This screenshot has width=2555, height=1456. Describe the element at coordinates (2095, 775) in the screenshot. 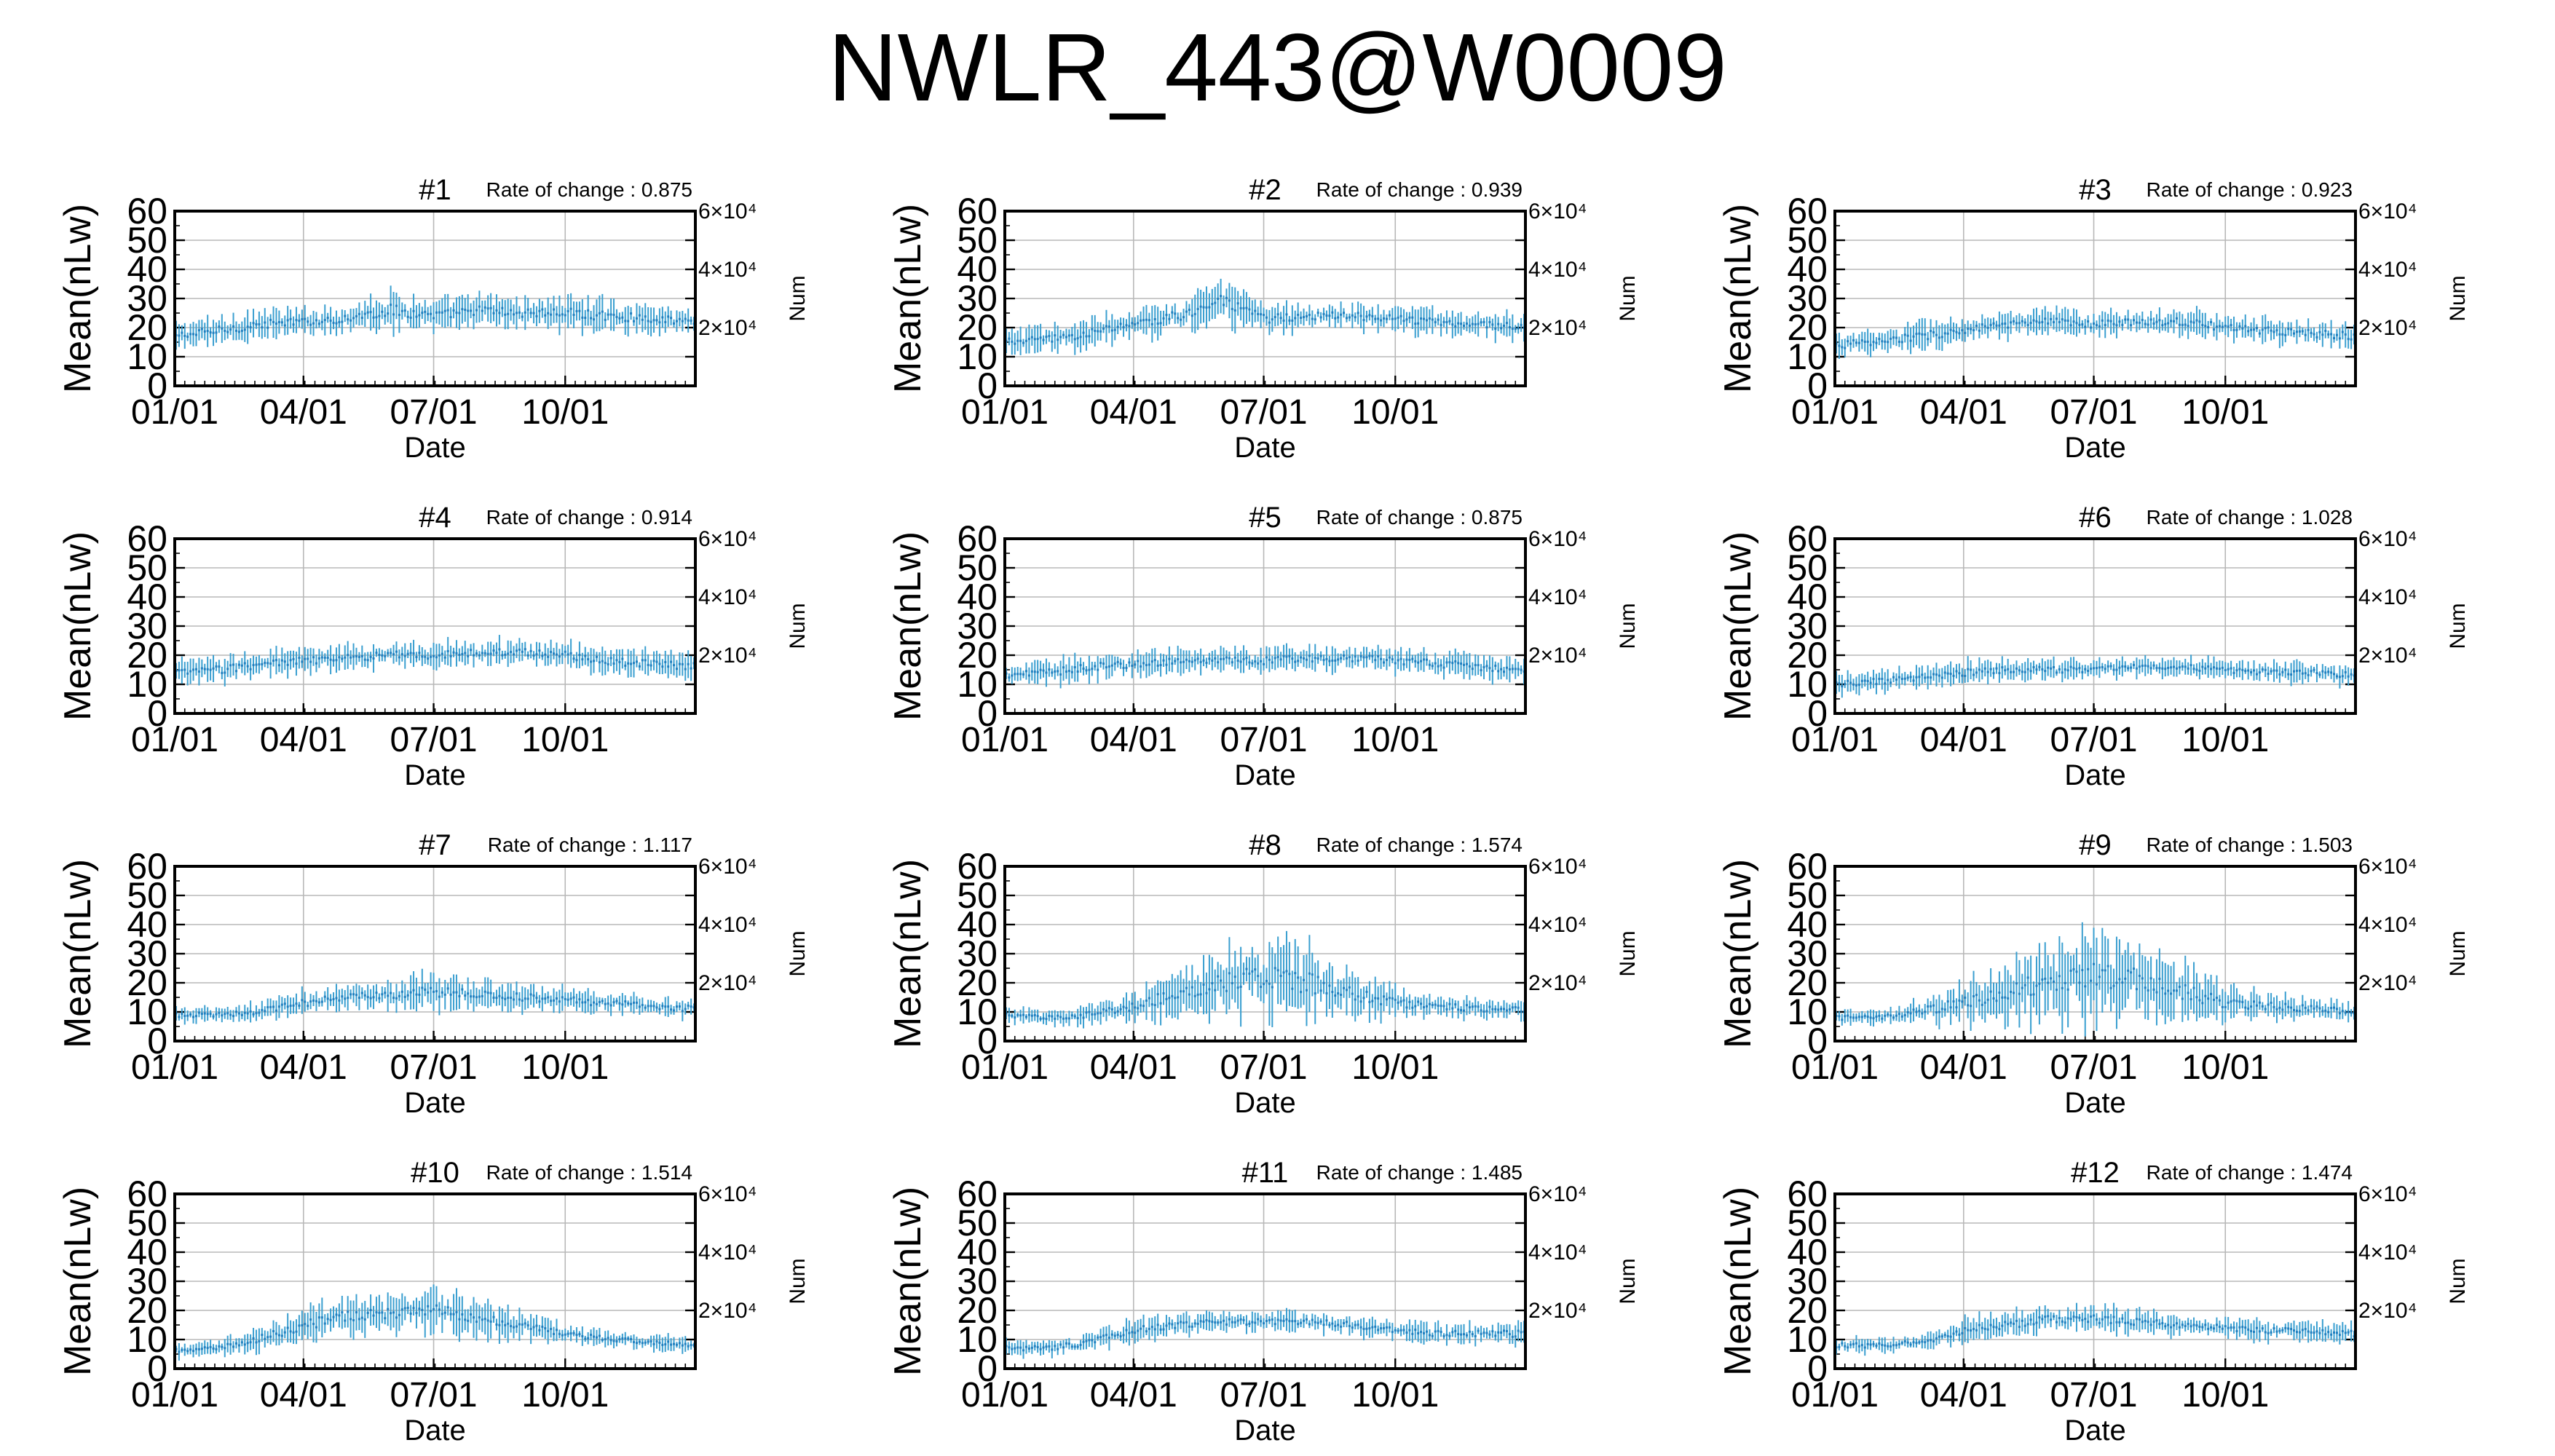

I see `x-axis-label: Date` at that location.